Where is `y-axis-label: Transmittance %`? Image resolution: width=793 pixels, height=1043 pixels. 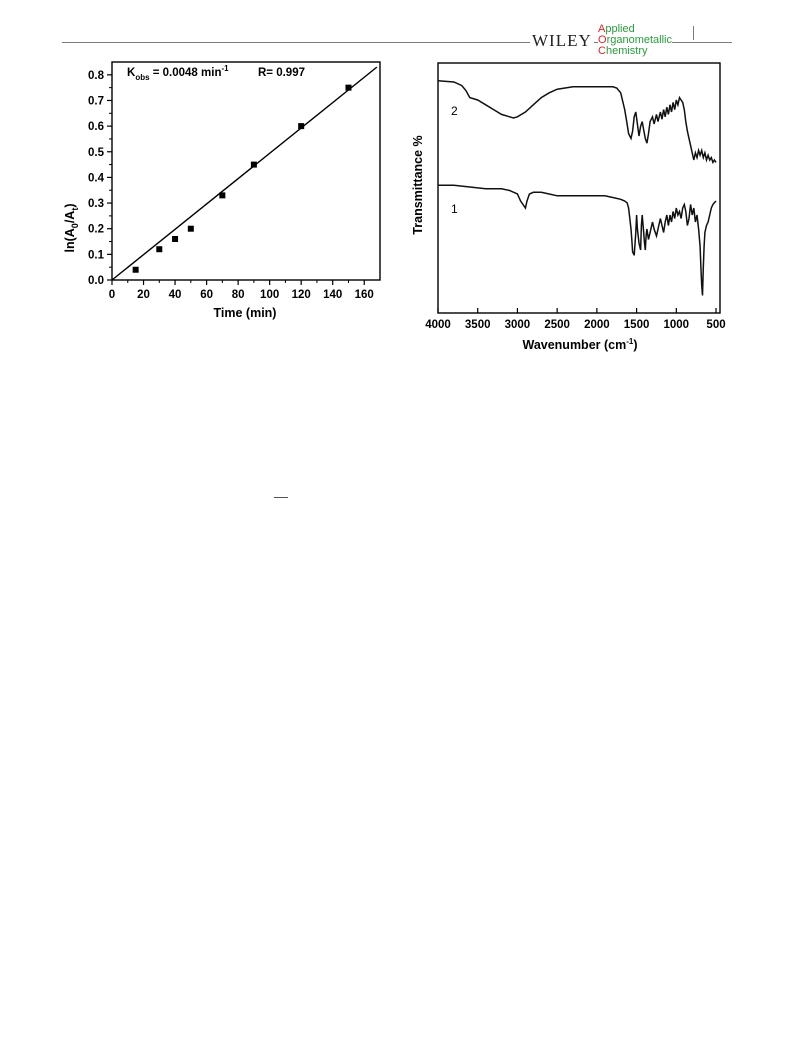
y-axis-label: Transmittance % is located at coordinates (418, 184).